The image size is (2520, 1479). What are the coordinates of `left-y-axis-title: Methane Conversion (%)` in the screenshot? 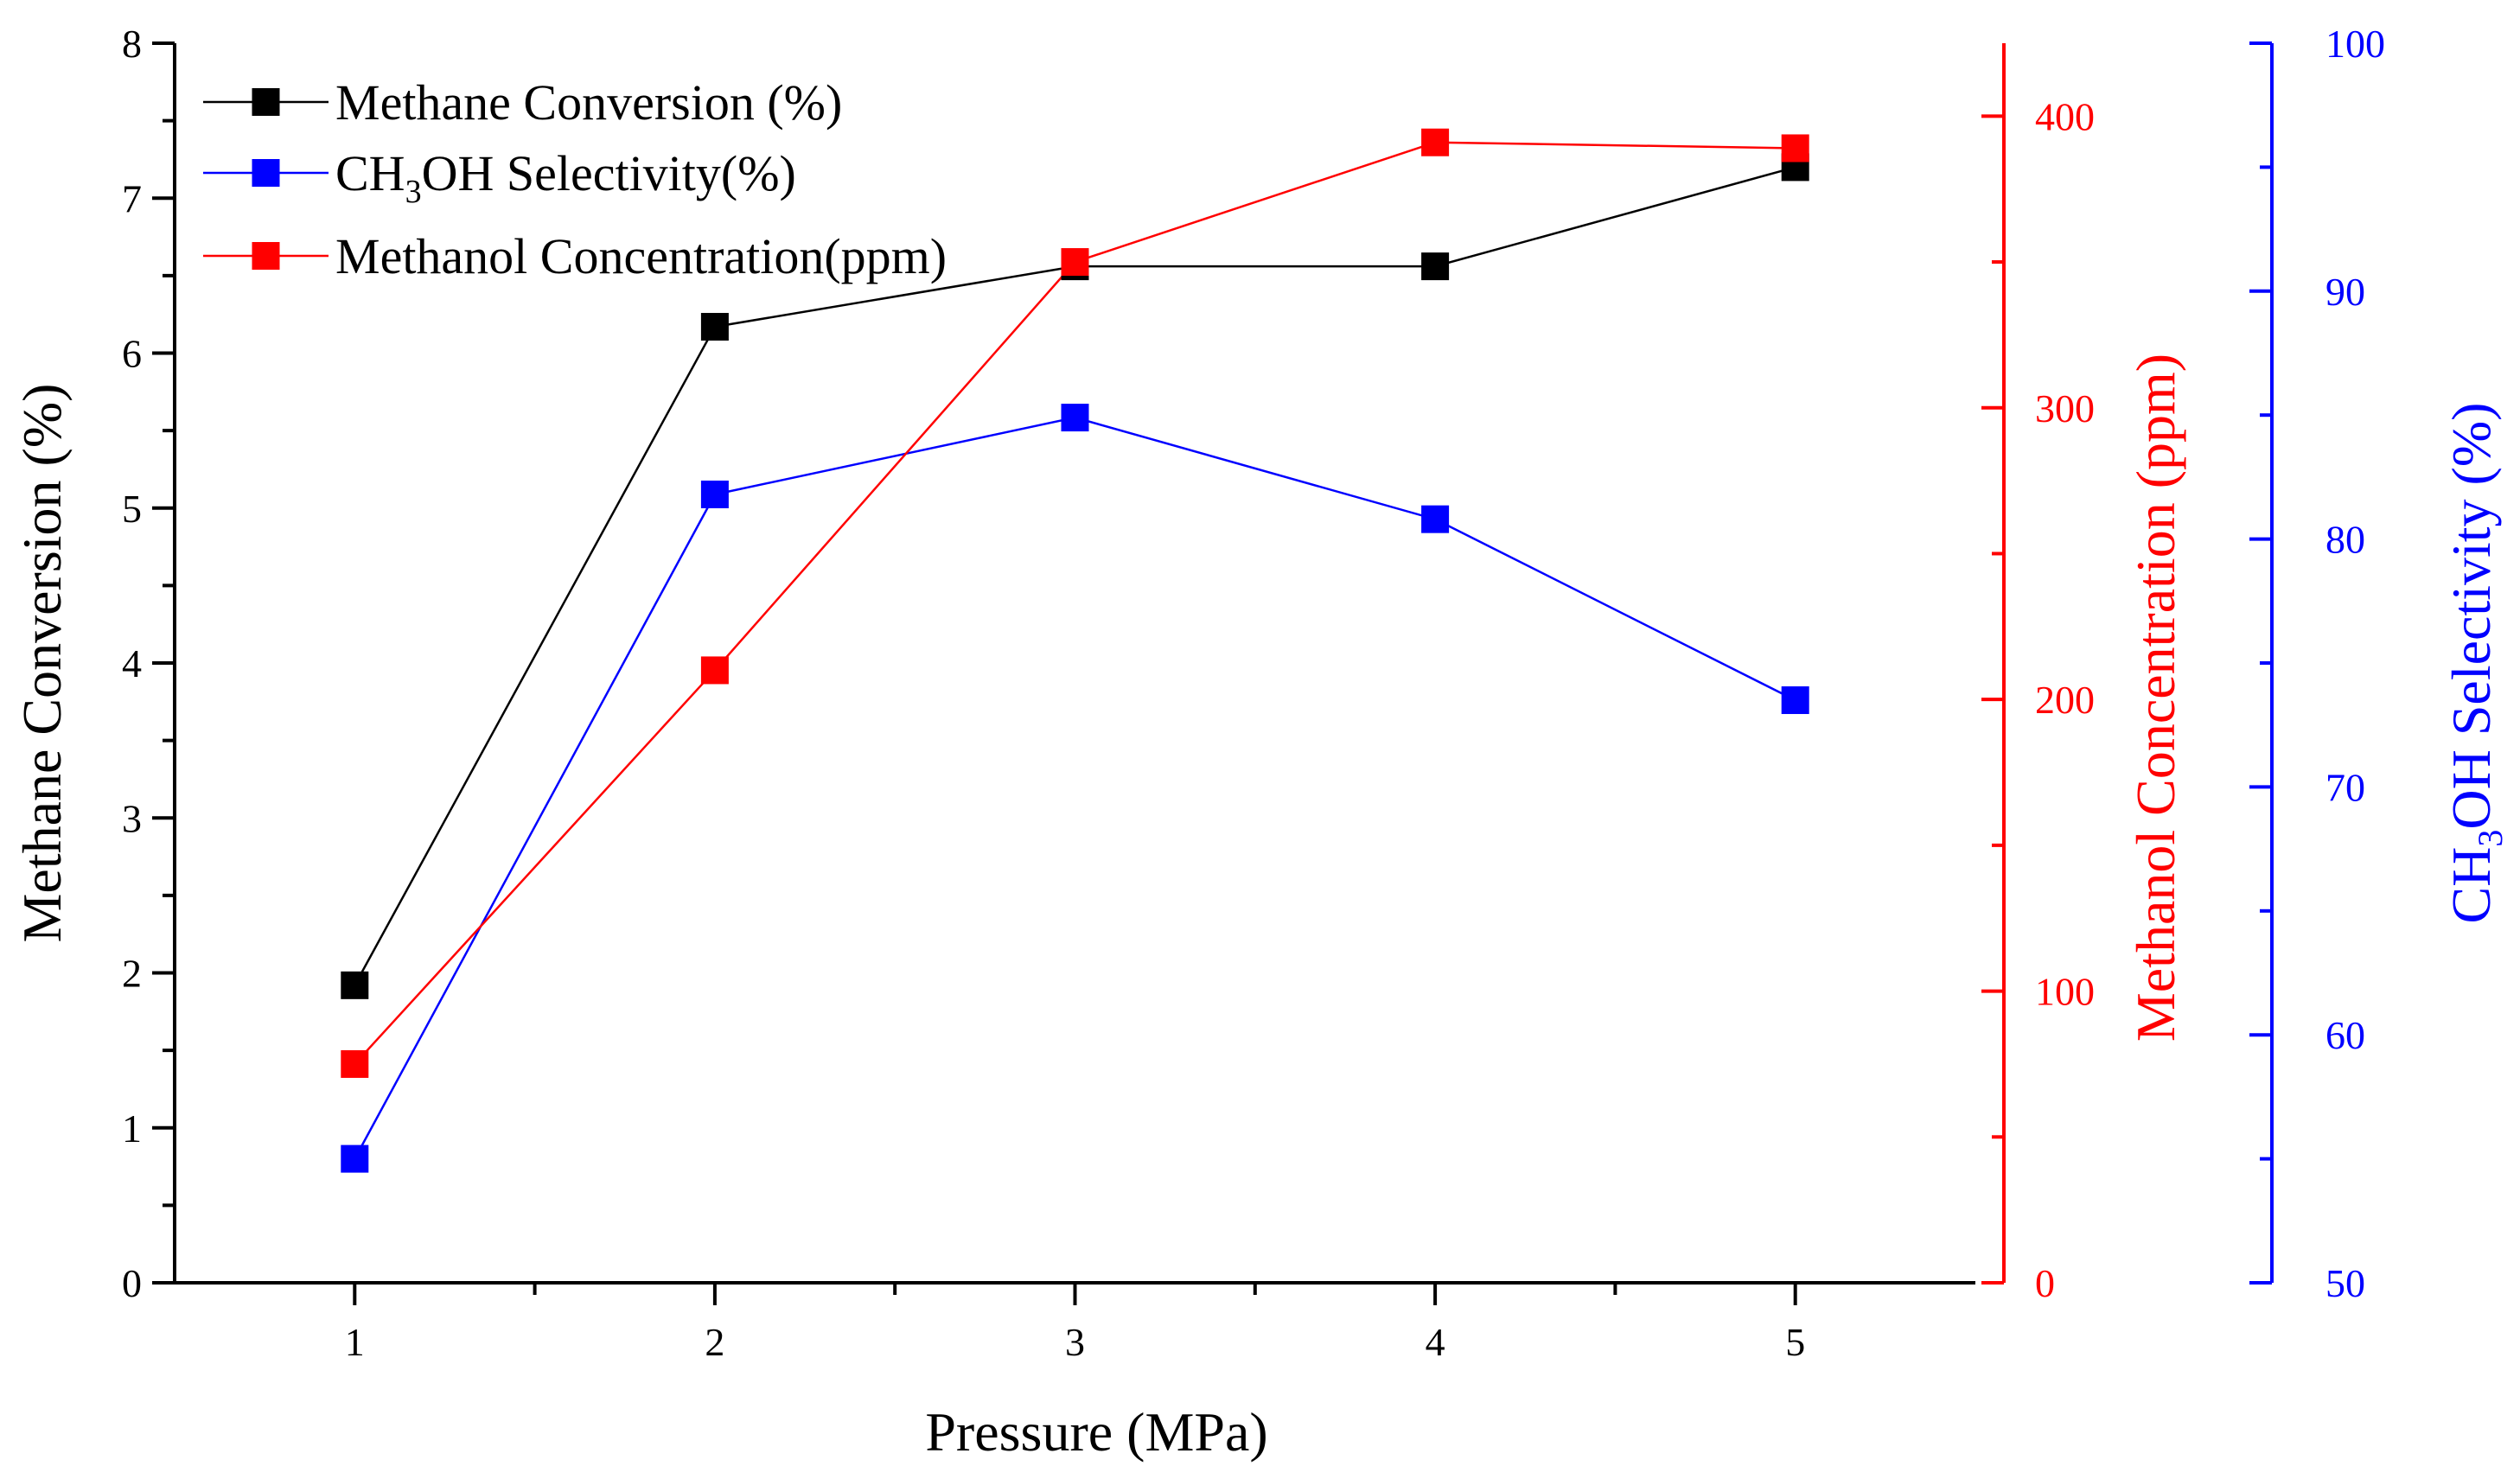 It's located at (42, 664).